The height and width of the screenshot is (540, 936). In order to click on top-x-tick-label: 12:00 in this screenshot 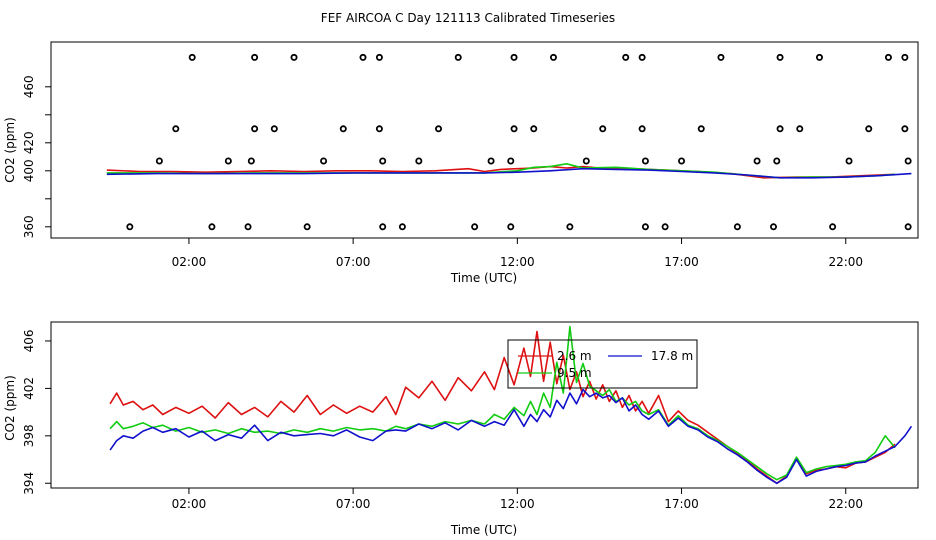, I will do `click(517, 262)`.